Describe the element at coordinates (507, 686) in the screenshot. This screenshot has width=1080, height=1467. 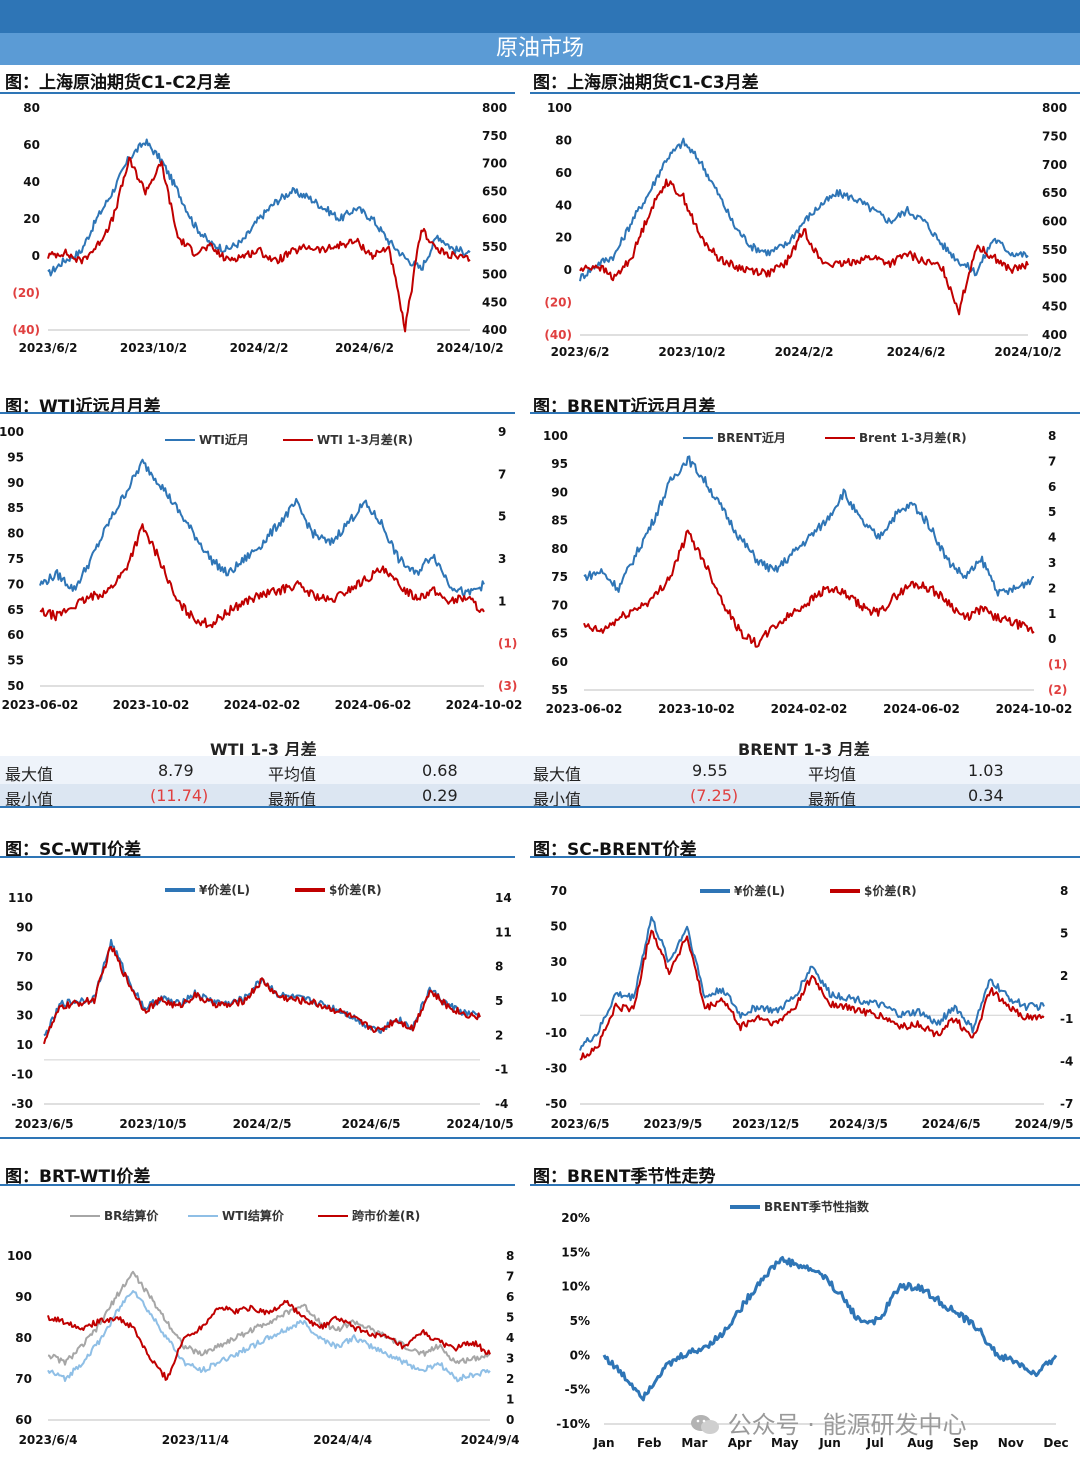
I see `y-tick-right: (3)` at that location.